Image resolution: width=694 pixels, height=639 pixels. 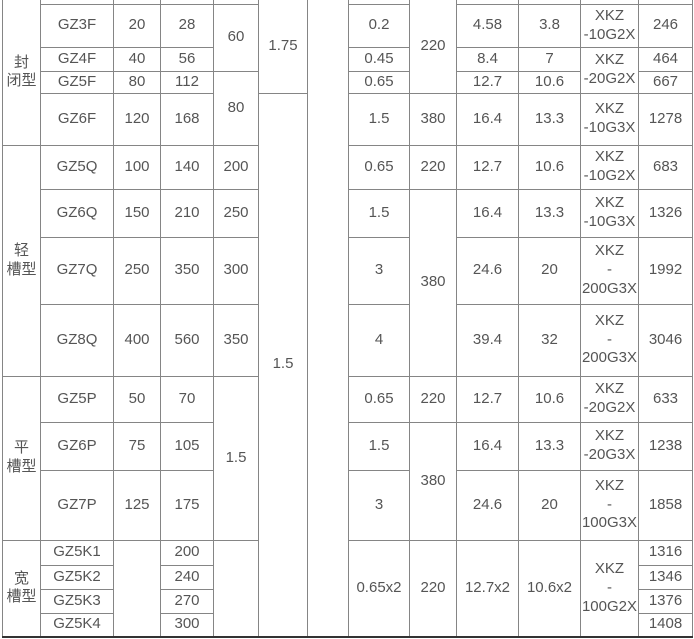 What do you see at coordinates (77, 25) in the screenshot?
I see `model-cell: GZ3F` at bounding box center [77, 25].